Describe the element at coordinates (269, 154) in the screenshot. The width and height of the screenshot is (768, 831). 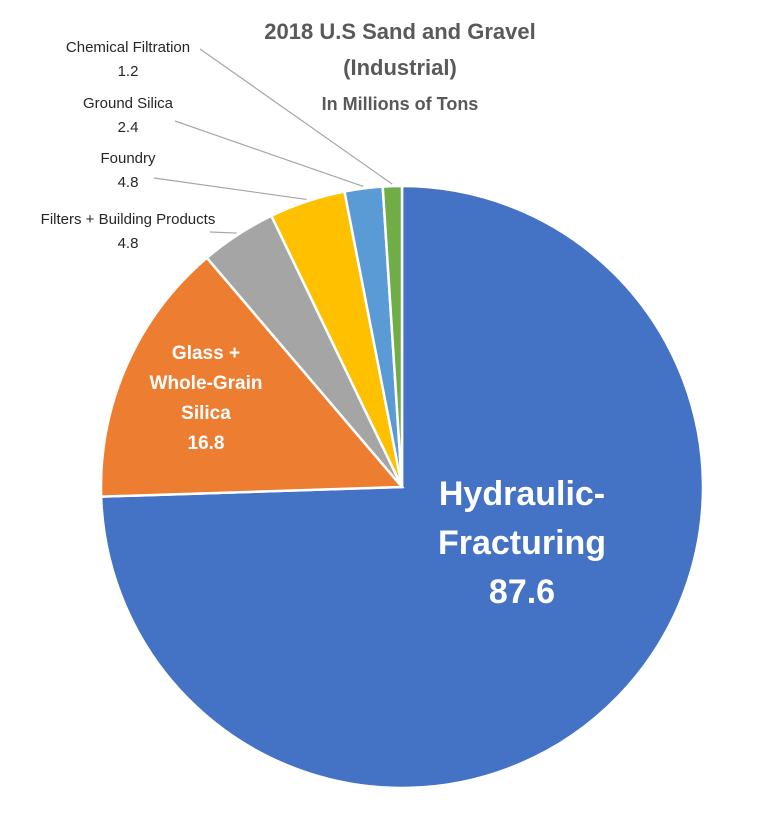
I see `leader-line-ground-silica` at that location.